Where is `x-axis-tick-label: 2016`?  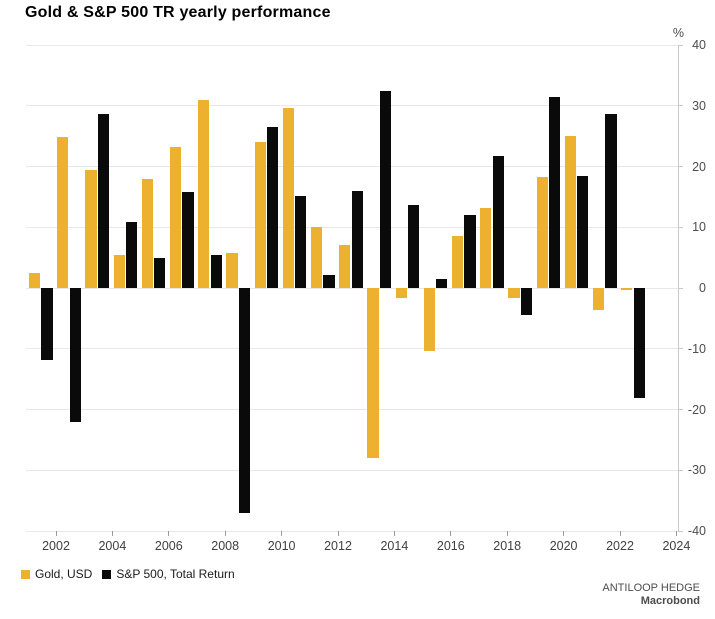 x-axis-tick-label: 2016 is located at coordinates (450, 546).